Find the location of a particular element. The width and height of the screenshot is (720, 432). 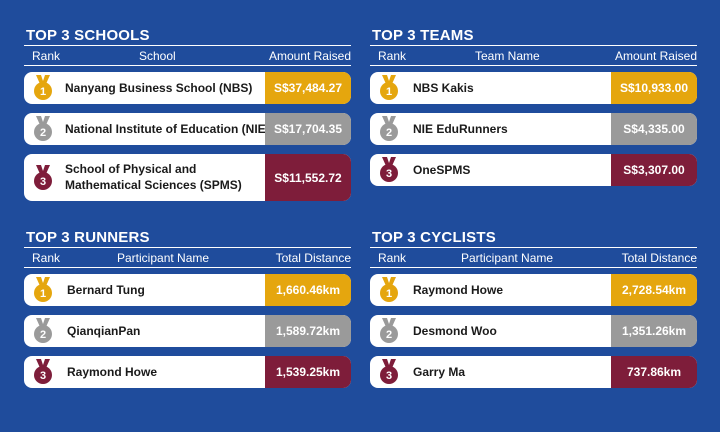

list-item: 3 Garry Ma 737.86km is located at coordinates (533, 372).